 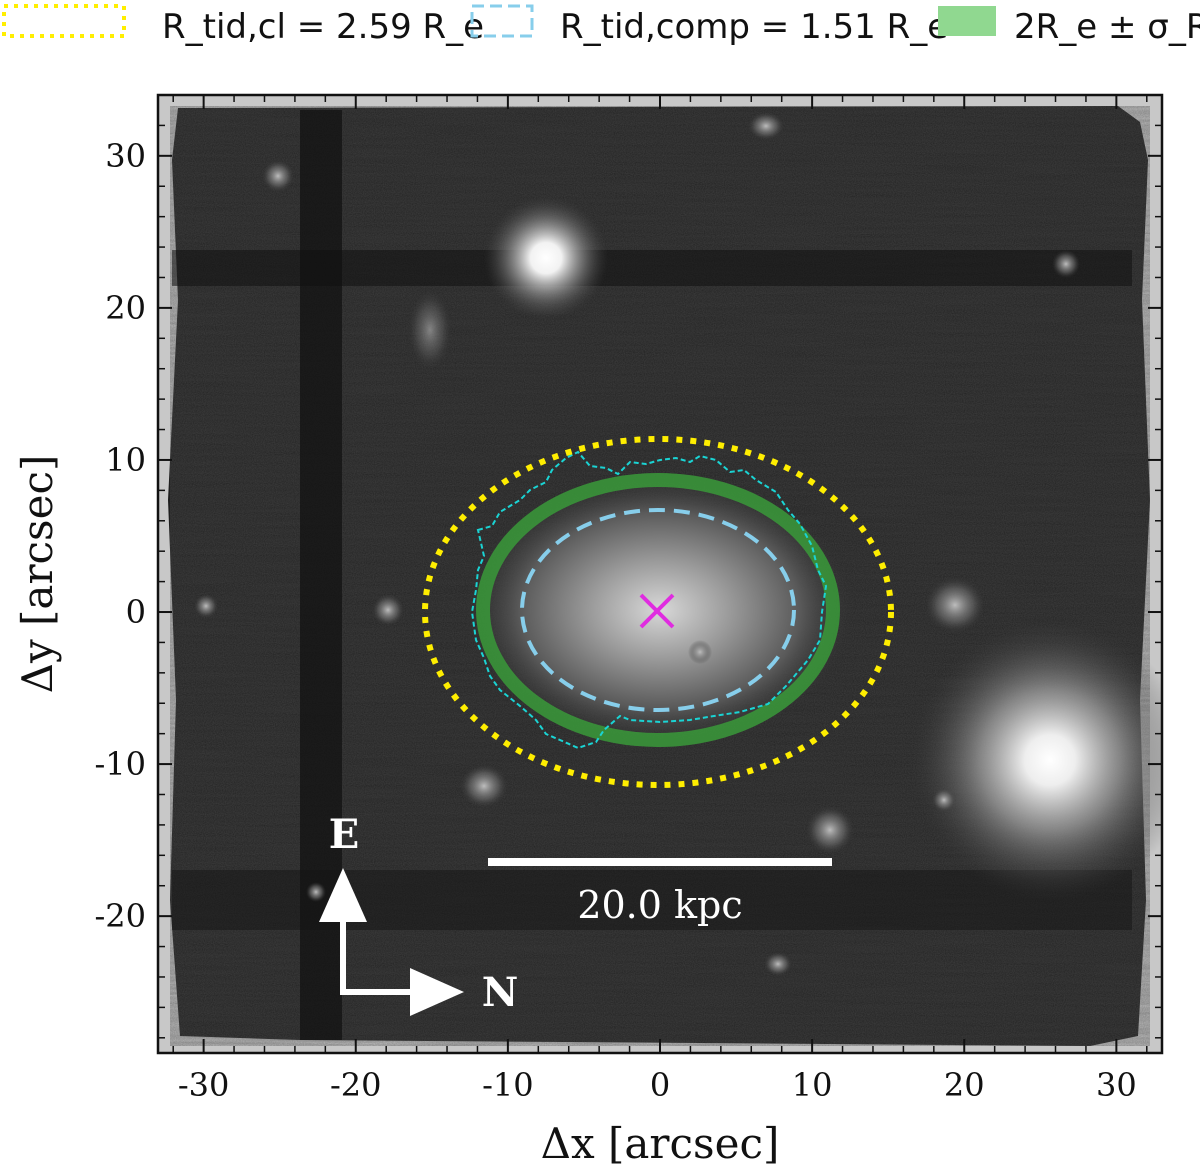 What do you see at coordinates (502, 21) in the screenshot?
I see `legend-swatch-tidal-companion` at bounding box center [502, 21].